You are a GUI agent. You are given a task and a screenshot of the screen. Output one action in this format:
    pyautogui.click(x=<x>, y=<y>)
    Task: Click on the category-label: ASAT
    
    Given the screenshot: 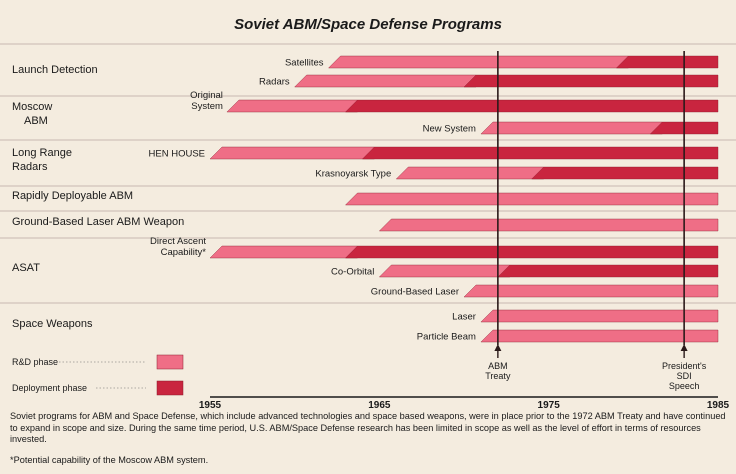 What is the action you would take?
    pyautogui.click(x=26, y=268)
    